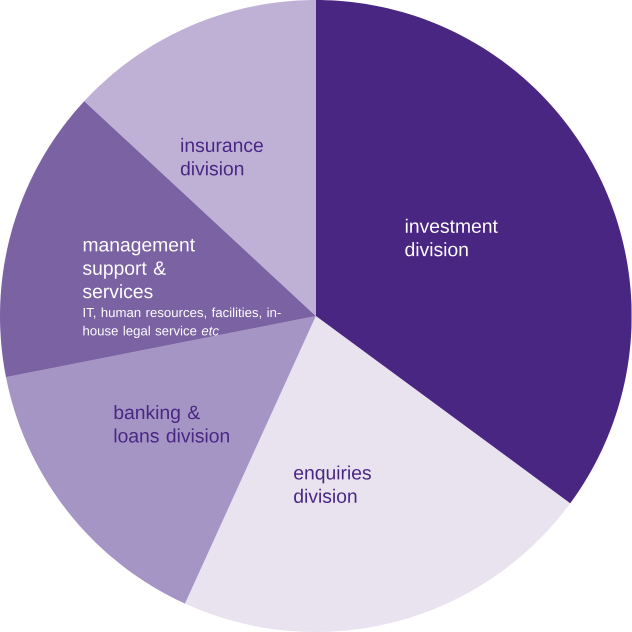 The image size is (632, 632). I want to click on text: IT, human resources, facilities, in-house legal service etc, so click(182, 322).